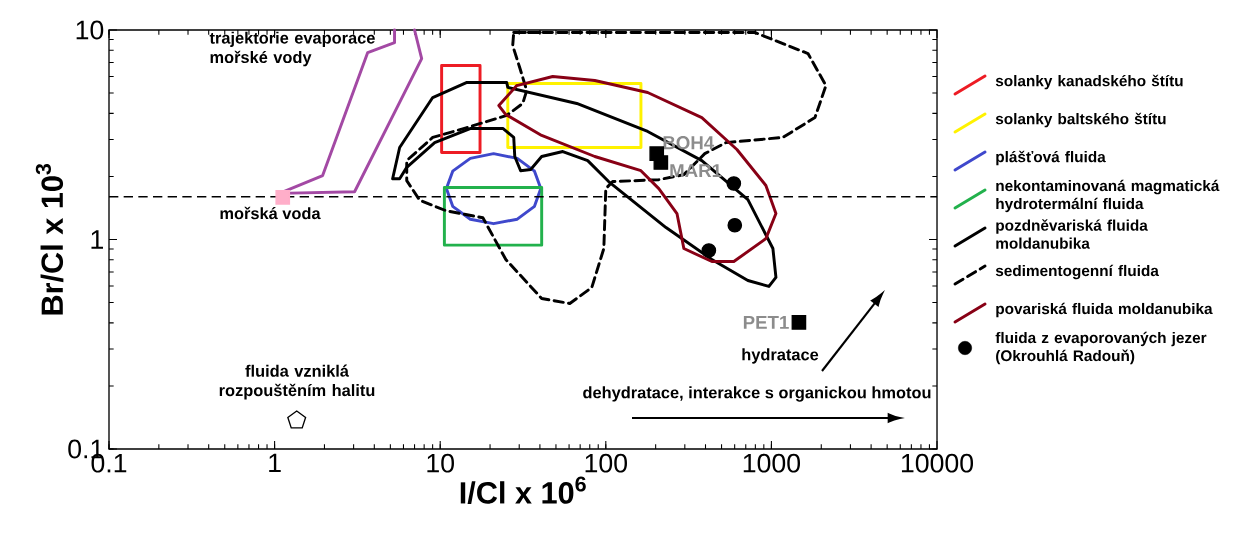  I want to click on annotation: trajektorie evaporace mořské vody, so click(292, 49).